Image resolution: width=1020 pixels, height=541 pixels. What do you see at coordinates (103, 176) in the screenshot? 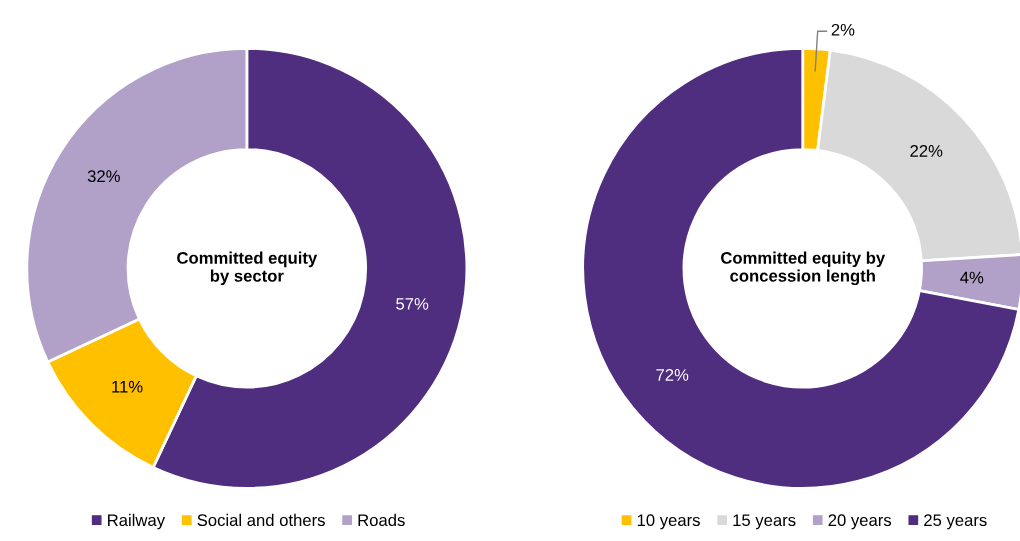
I see `data-label: 32%` at bounding box center [103, 176].